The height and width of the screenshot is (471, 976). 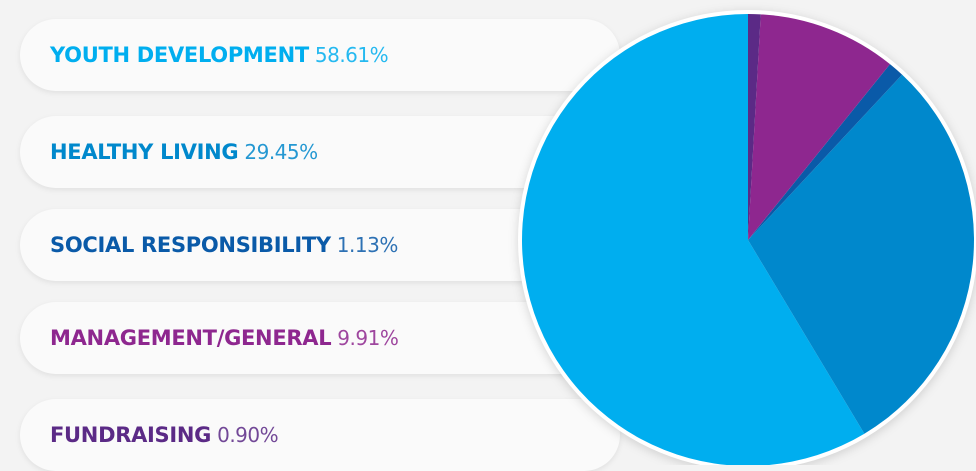 I want to click on value-label: 29.45%, so click(x=281, y=152).